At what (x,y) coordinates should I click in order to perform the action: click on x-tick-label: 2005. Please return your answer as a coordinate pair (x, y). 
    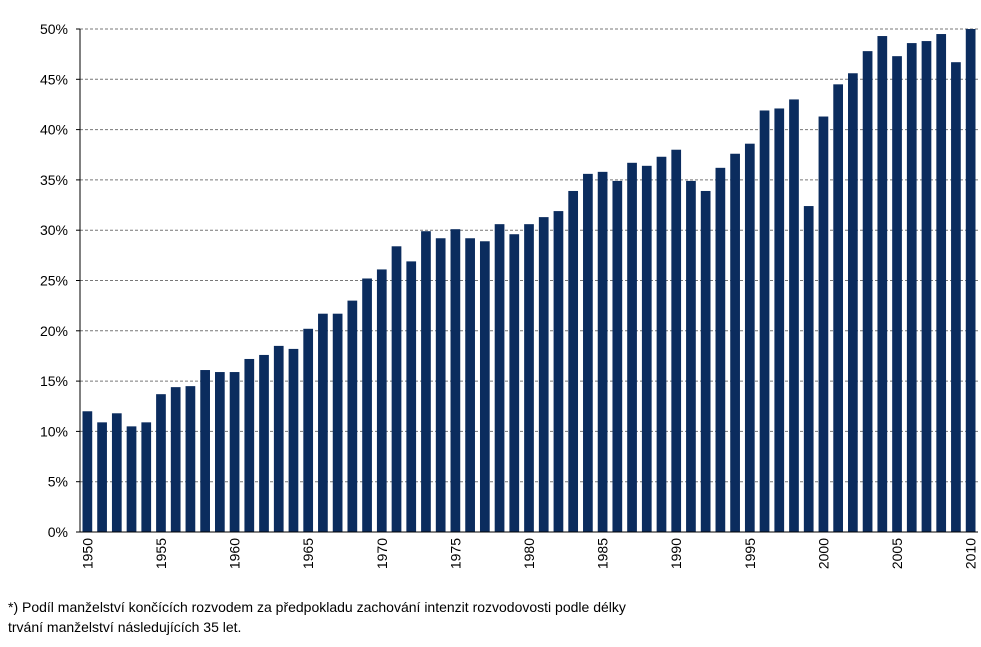
    Looking at the image, I should click on (897, 553).